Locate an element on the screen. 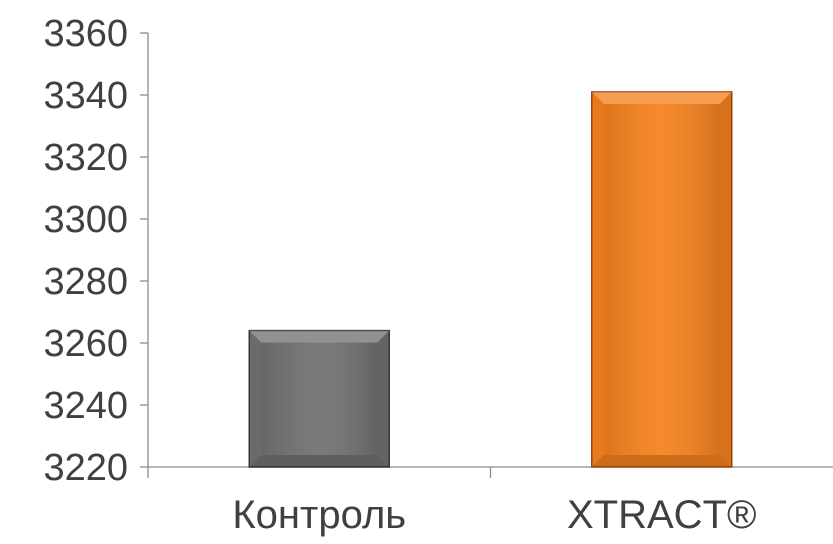  category-labels: Контроль XTRACT® is located at coordinates (494, 515).